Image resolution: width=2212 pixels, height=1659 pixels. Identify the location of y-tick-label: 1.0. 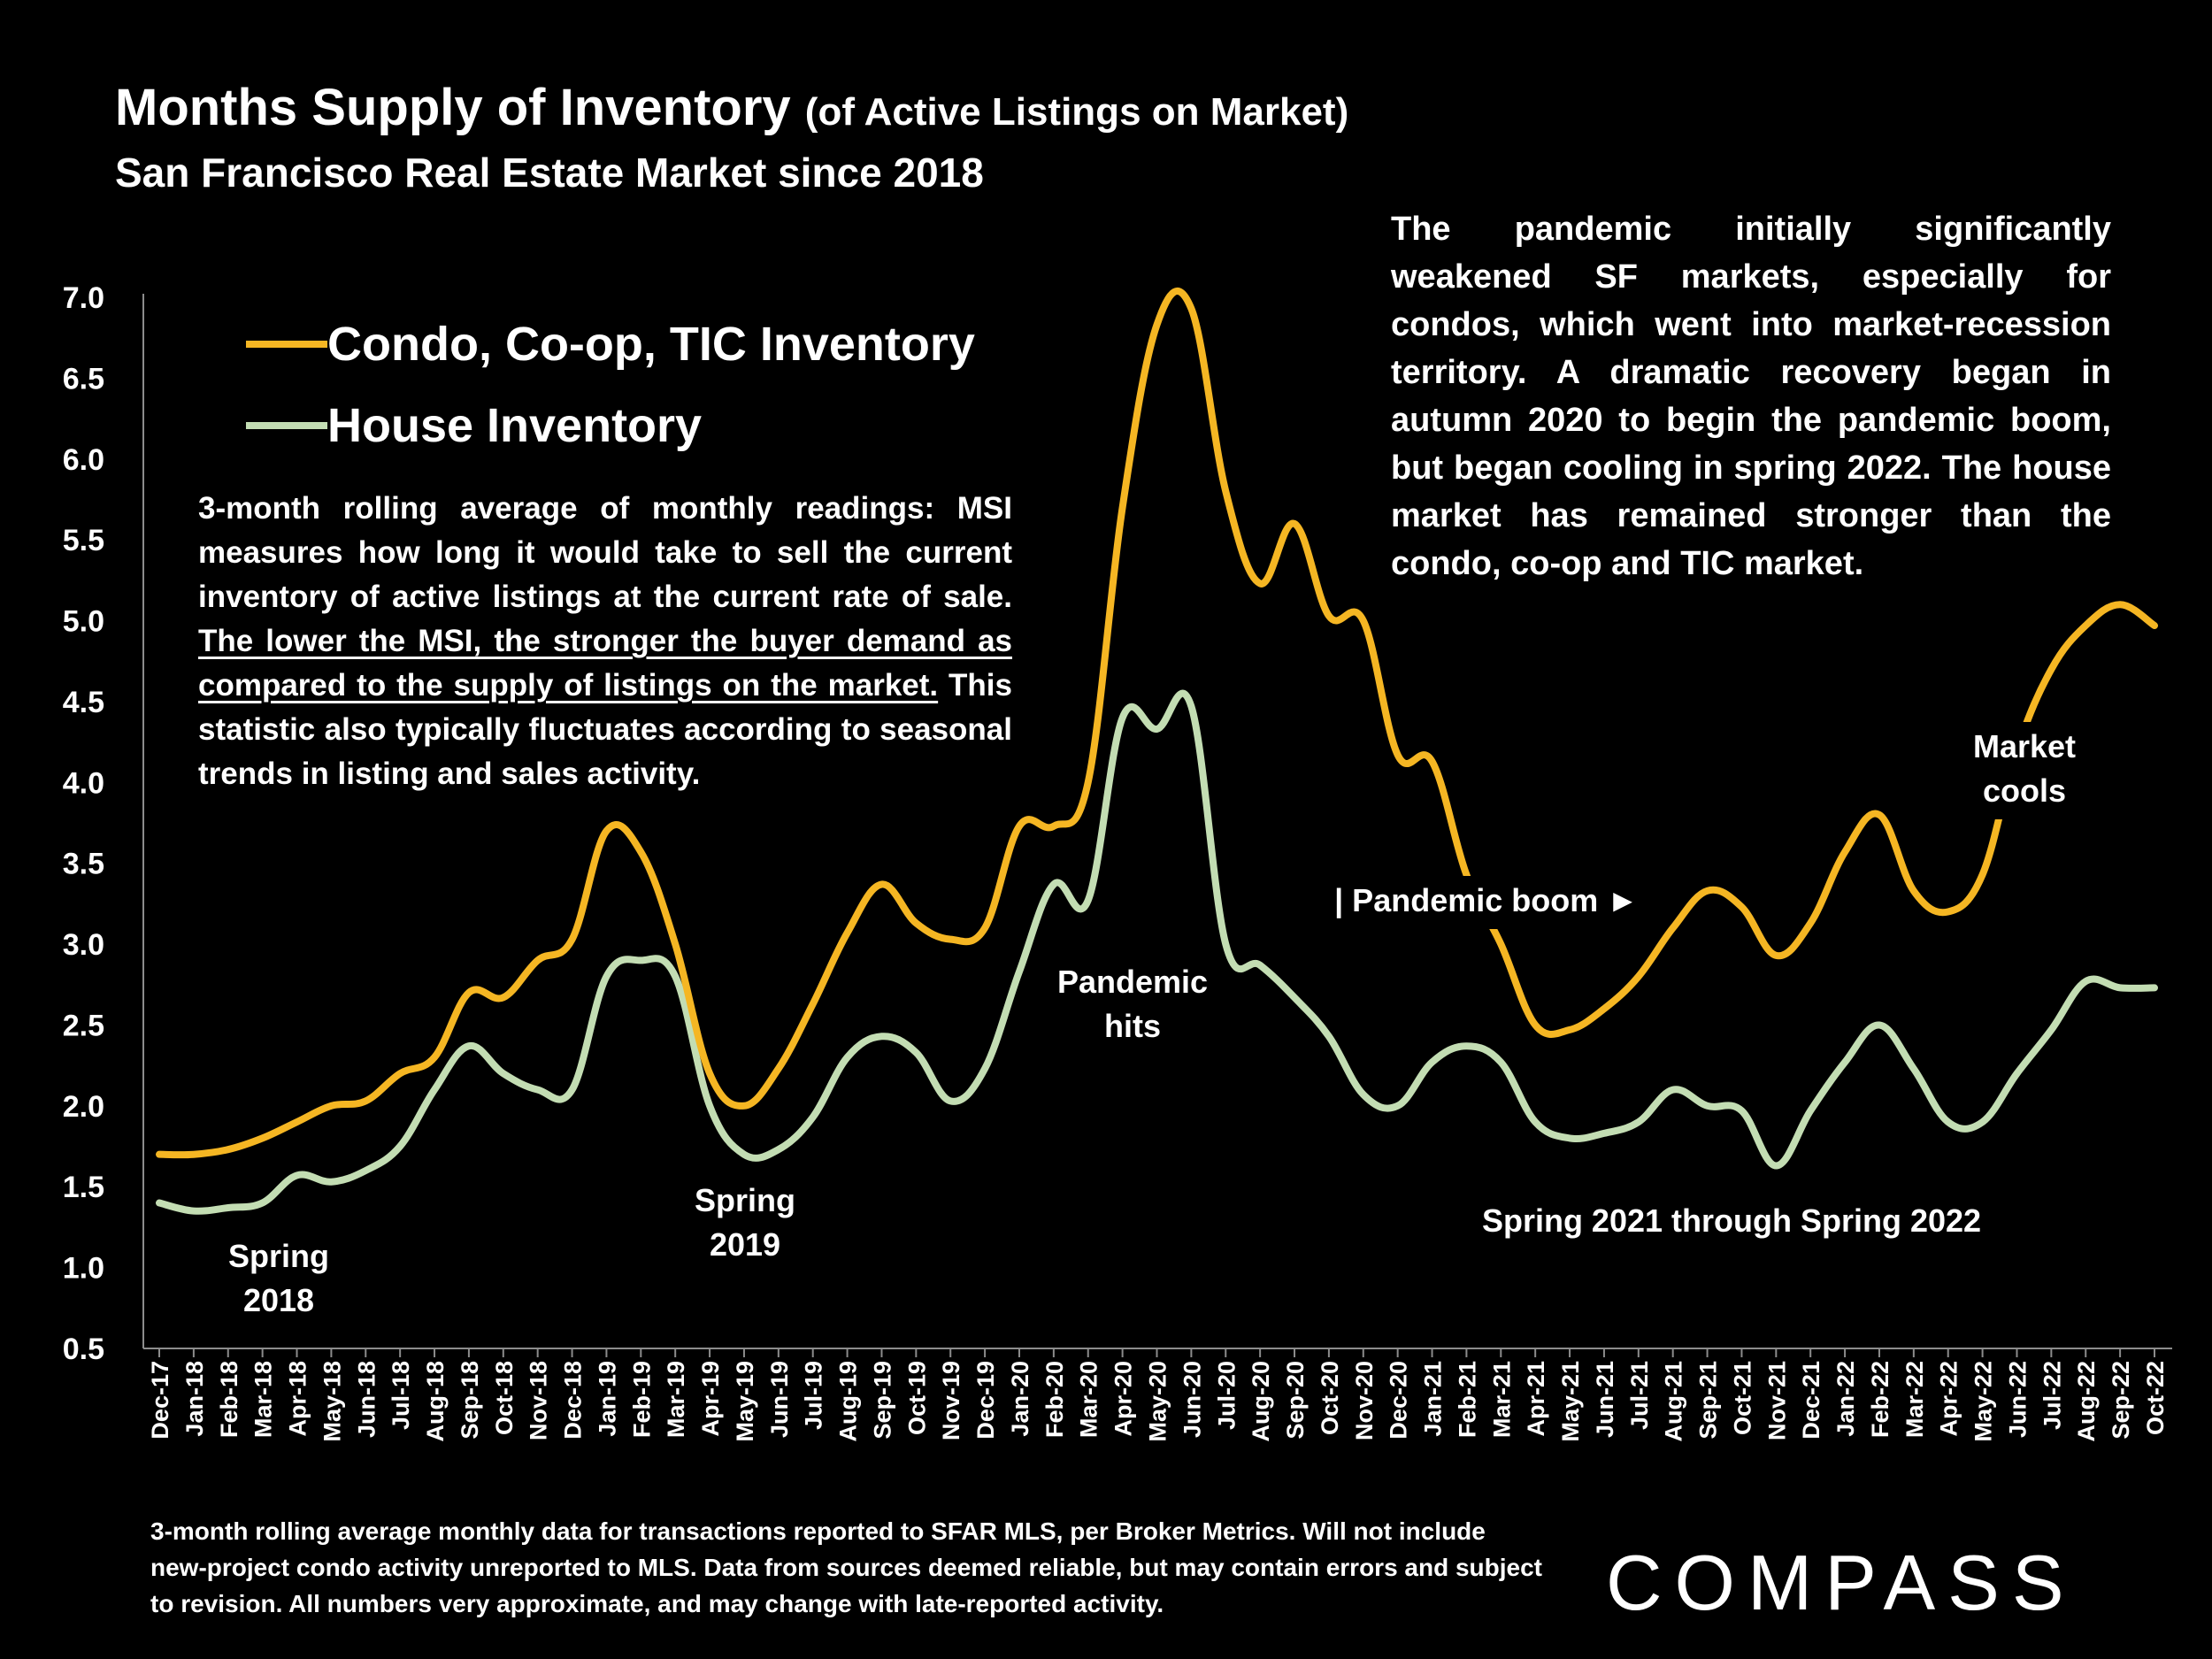
(84, 1269).